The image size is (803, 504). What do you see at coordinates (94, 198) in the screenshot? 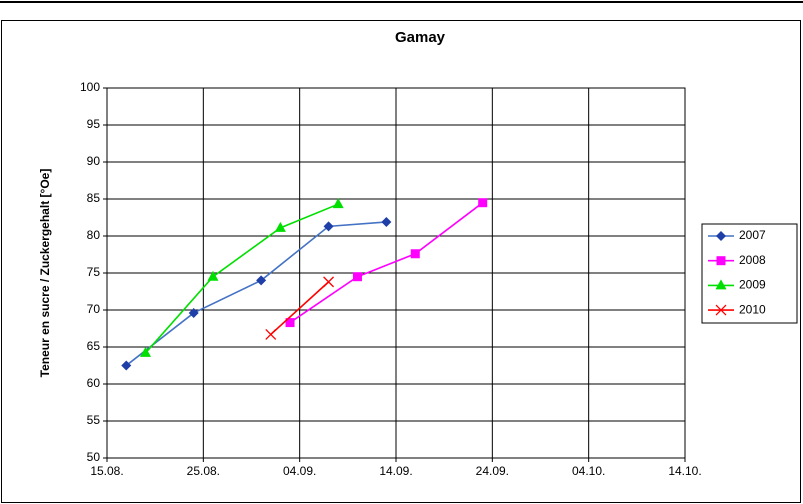
I see `y-tick-label: 85` at bounding box center [94, 198].